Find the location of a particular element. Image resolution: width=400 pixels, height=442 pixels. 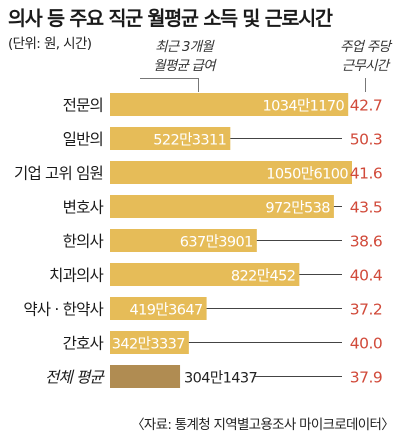

salary-value-label: 342만3337 is located at coordinates (148, 344).